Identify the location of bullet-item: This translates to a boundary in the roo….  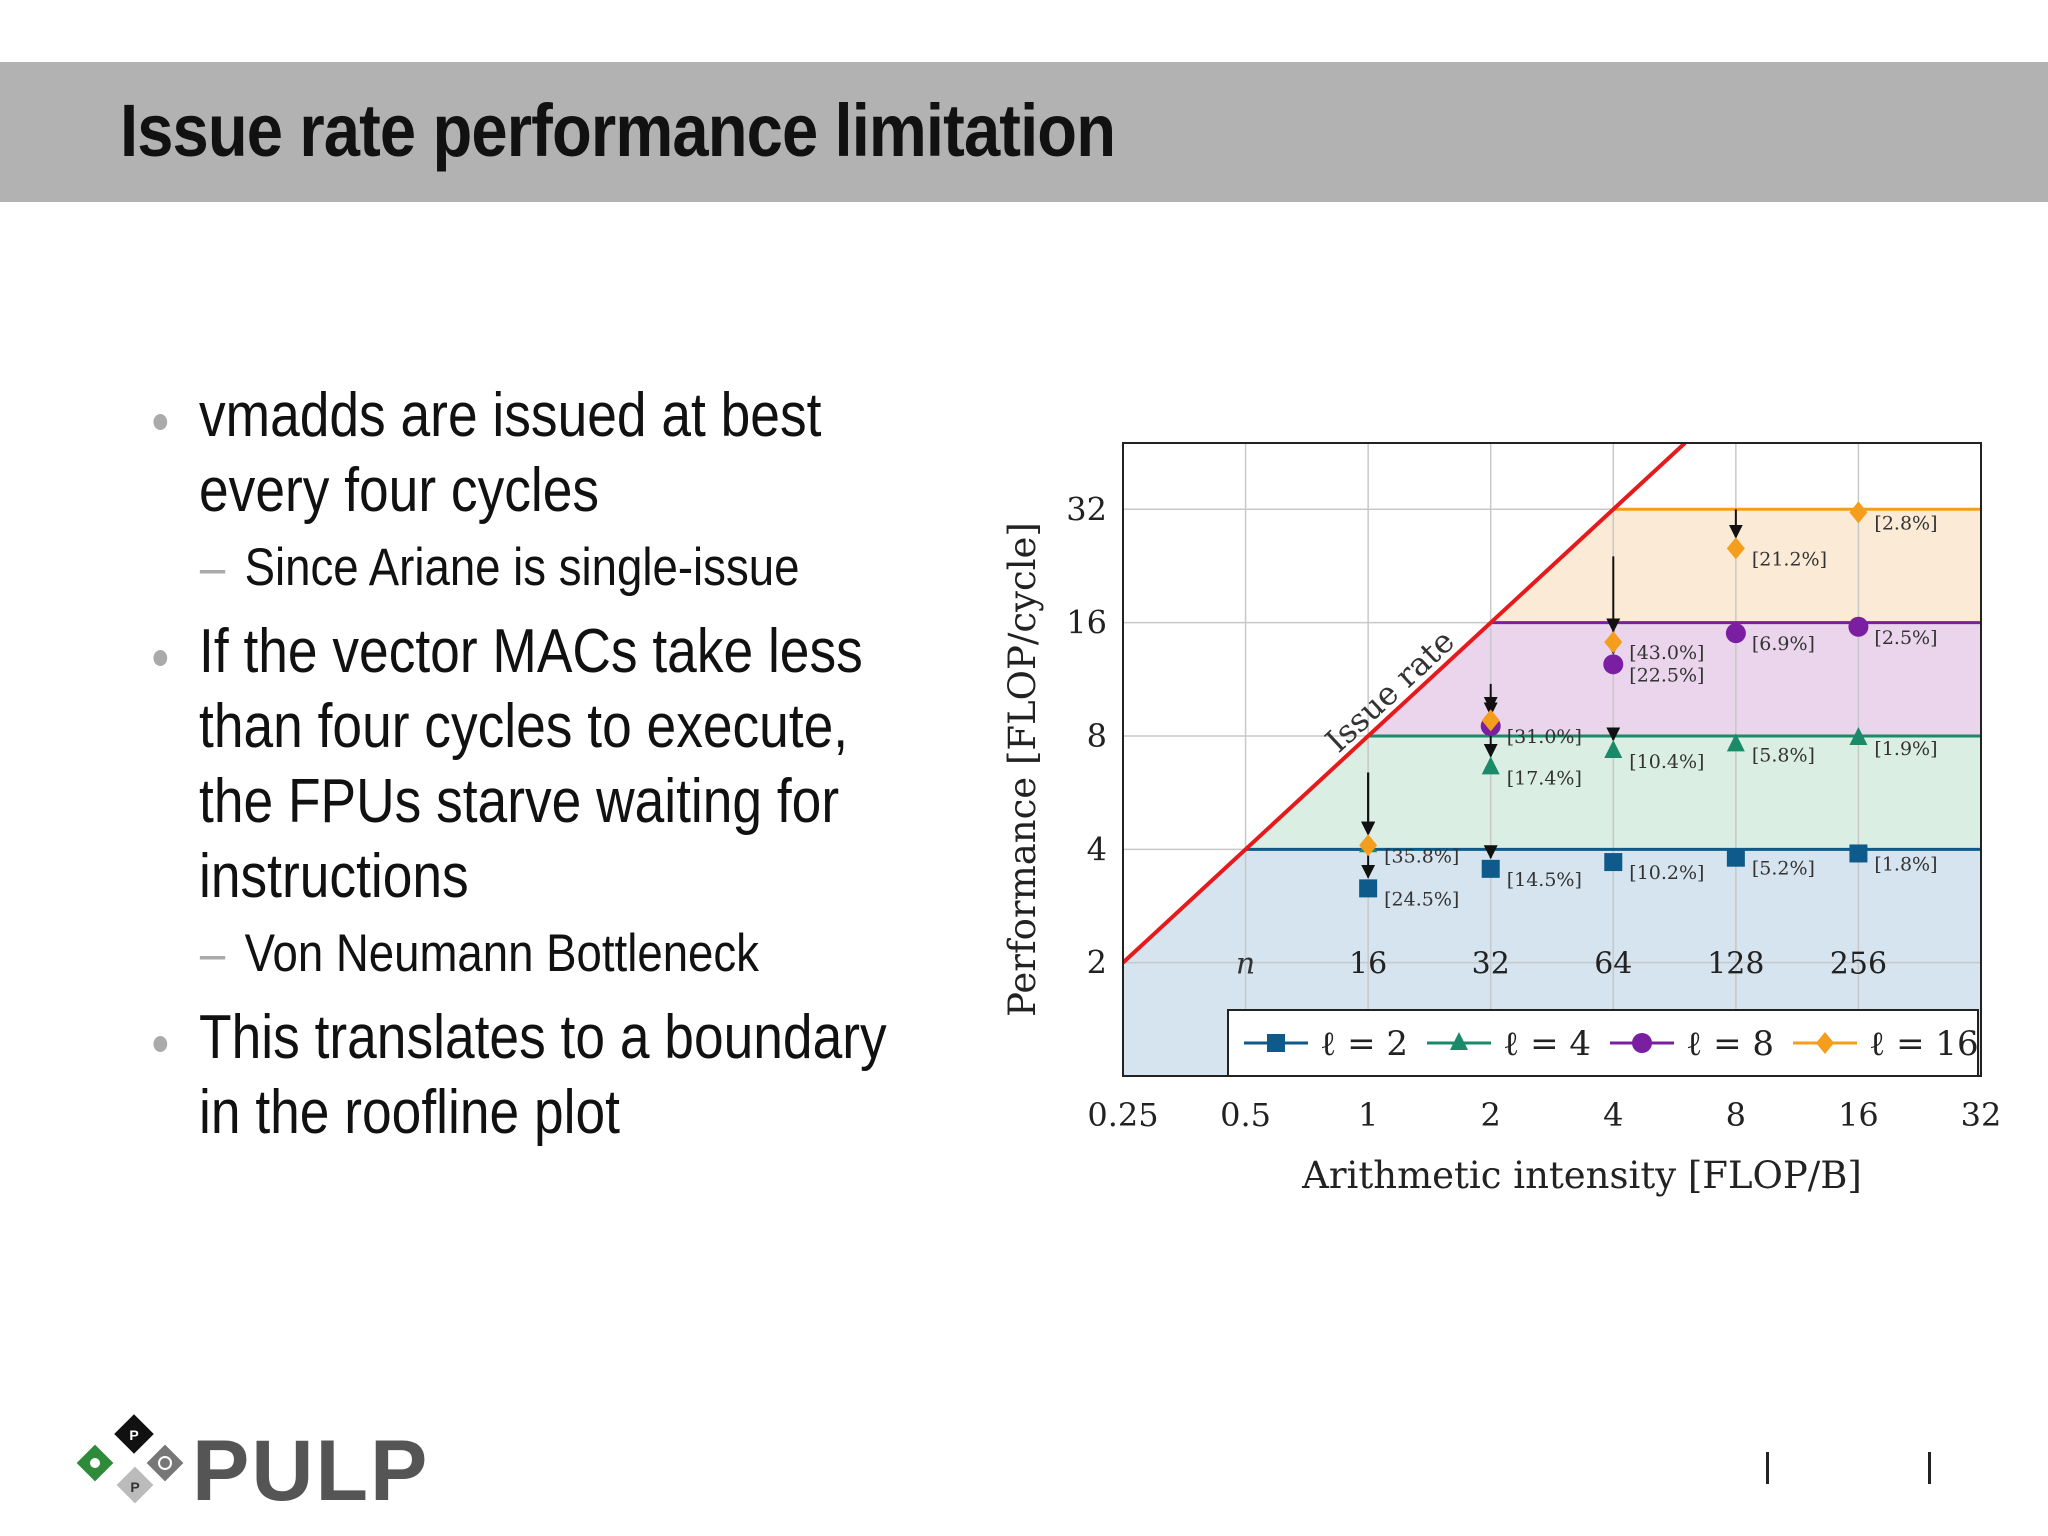
(574, 1075).